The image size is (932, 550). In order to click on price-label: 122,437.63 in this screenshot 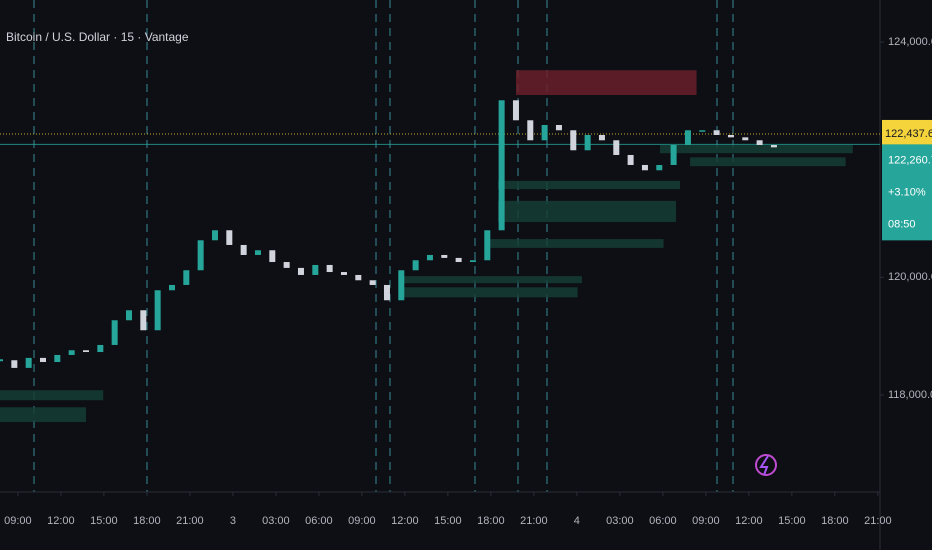, I will do `click(908, 134)`.